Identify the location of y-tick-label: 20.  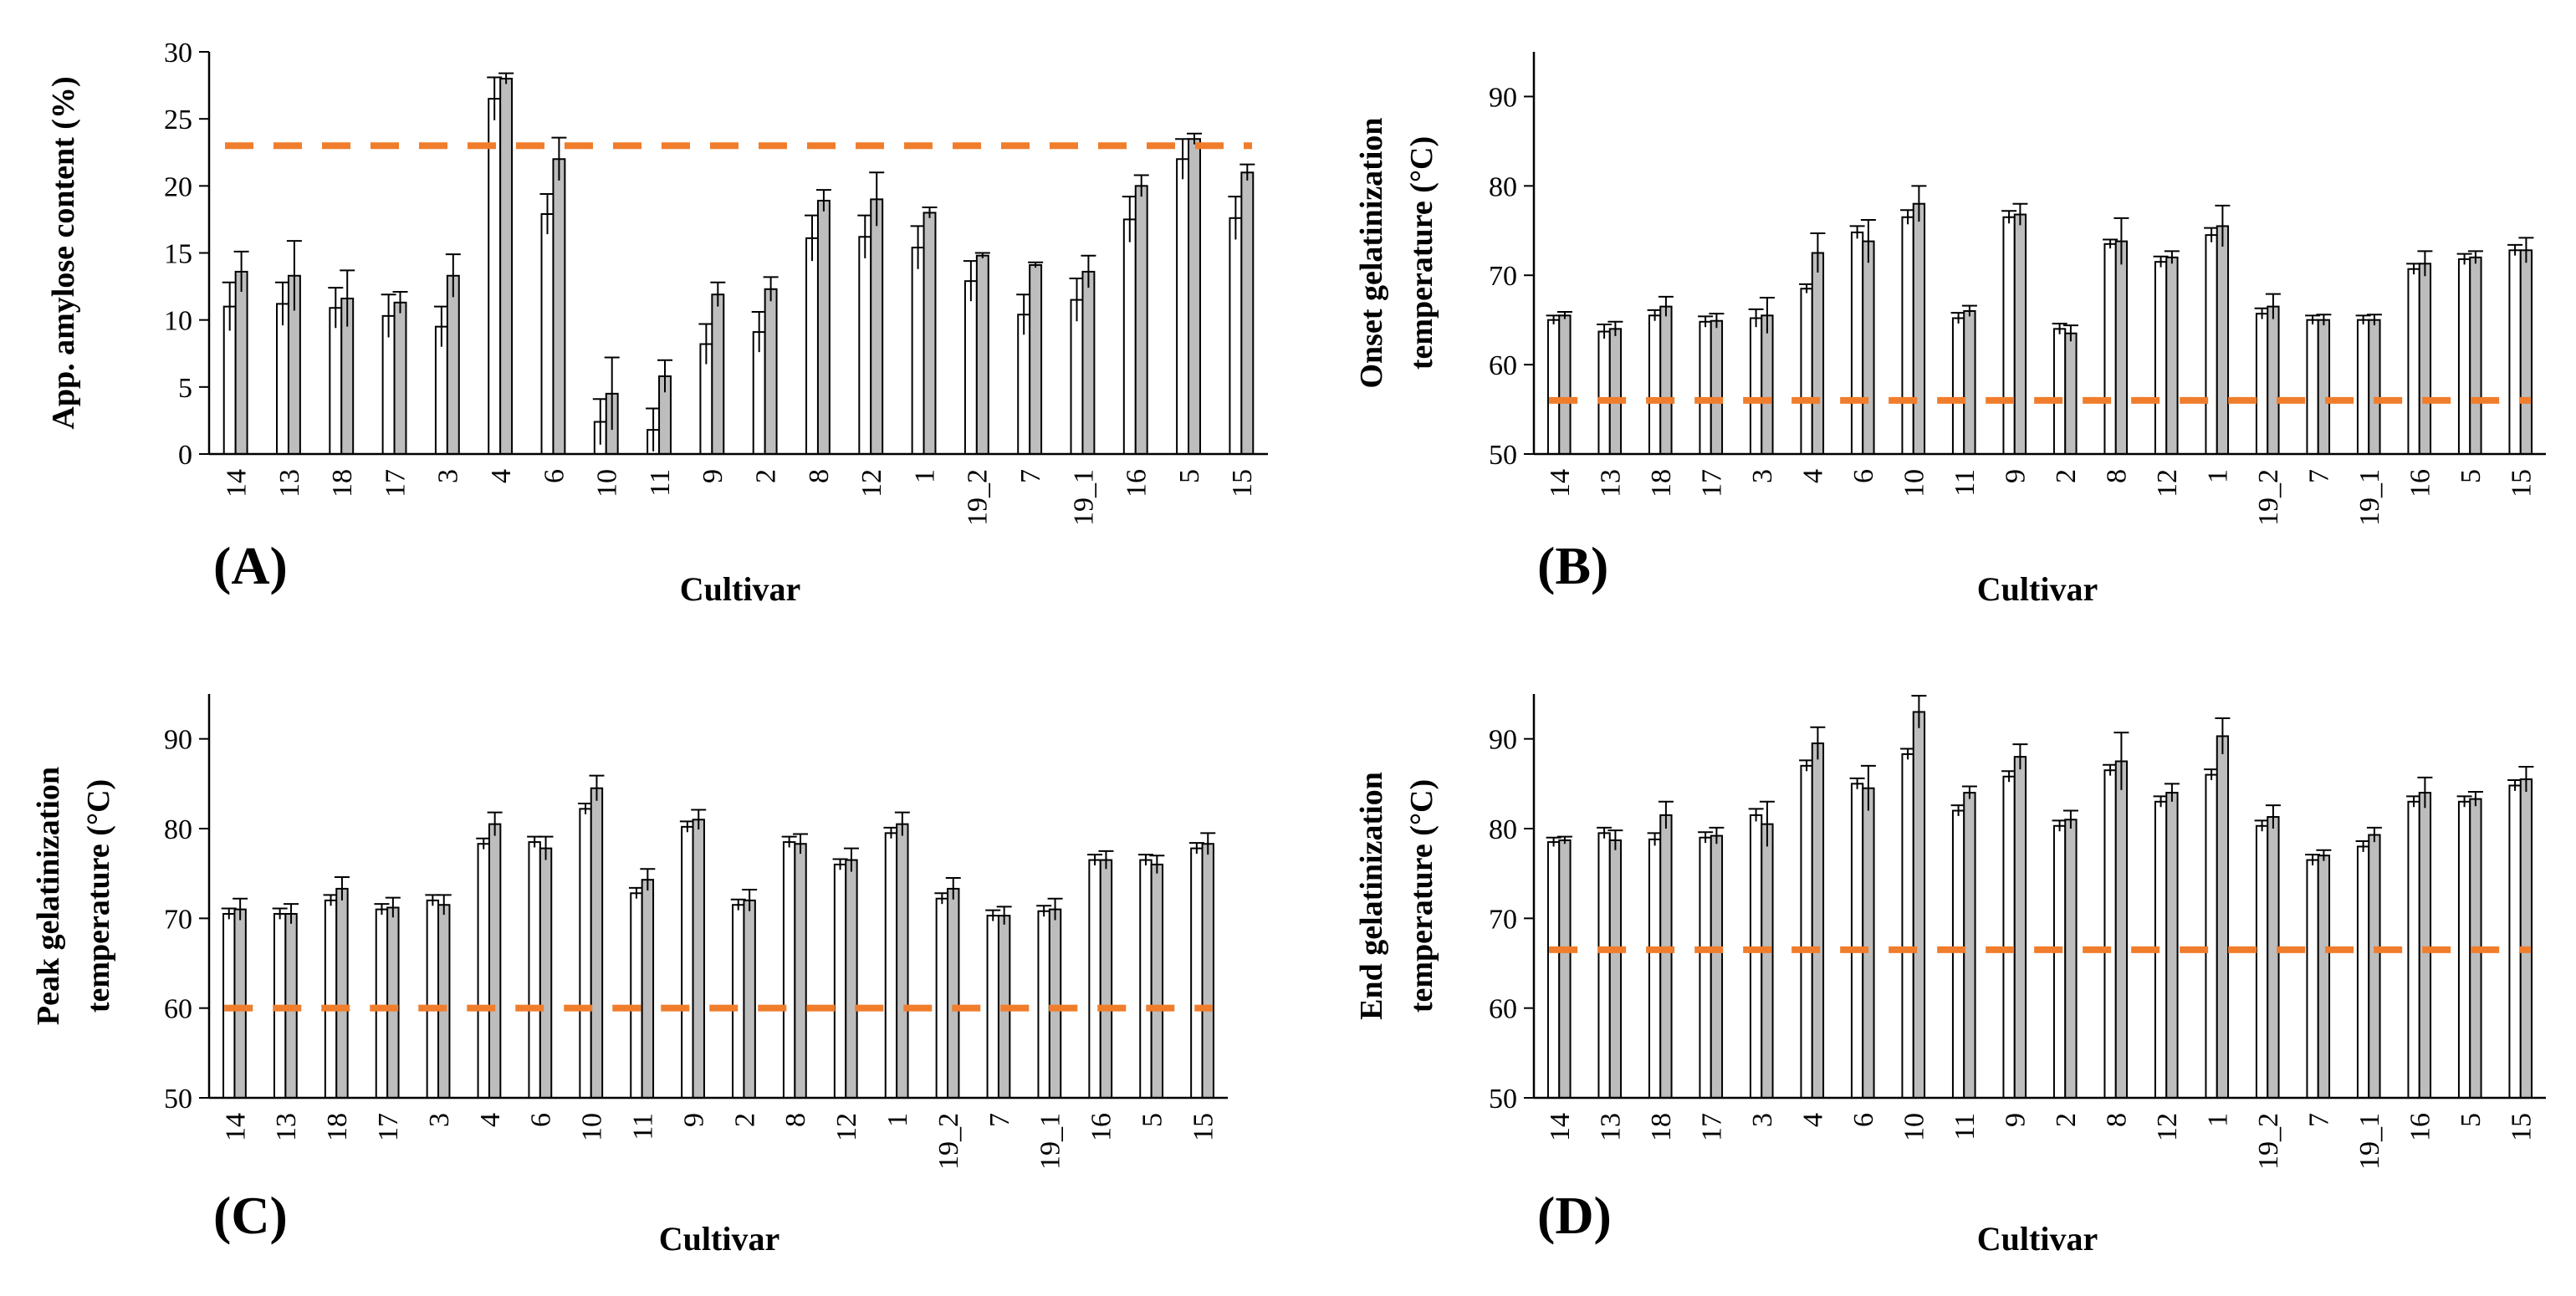
(178, 187).